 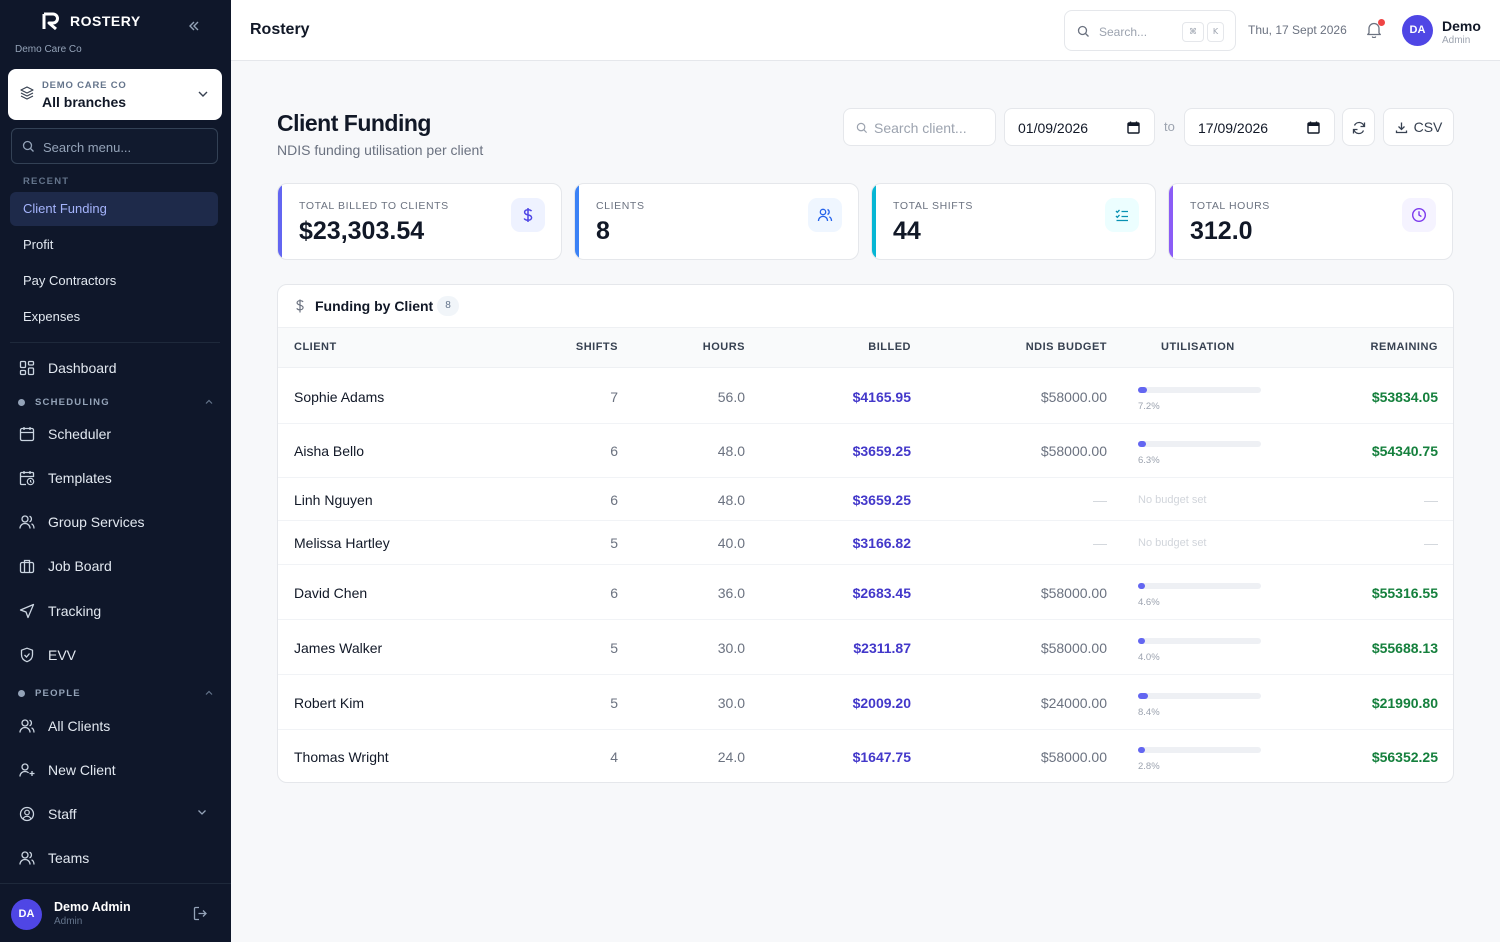 What do you see at coordinates (127, 147) in the screenshot?
I see `menu-search-input` at bounding box center [127, 147].